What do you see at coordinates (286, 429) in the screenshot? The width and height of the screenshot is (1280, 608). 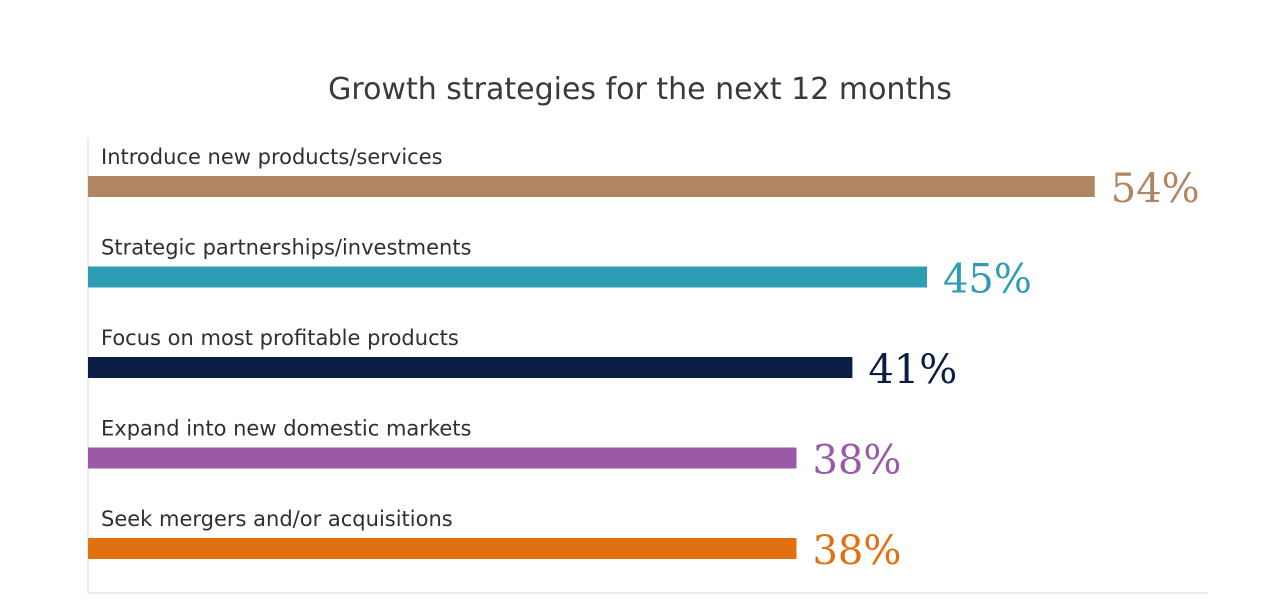 I see `category-label: Expand into new domestic markets` at bounding box center [286, 429].